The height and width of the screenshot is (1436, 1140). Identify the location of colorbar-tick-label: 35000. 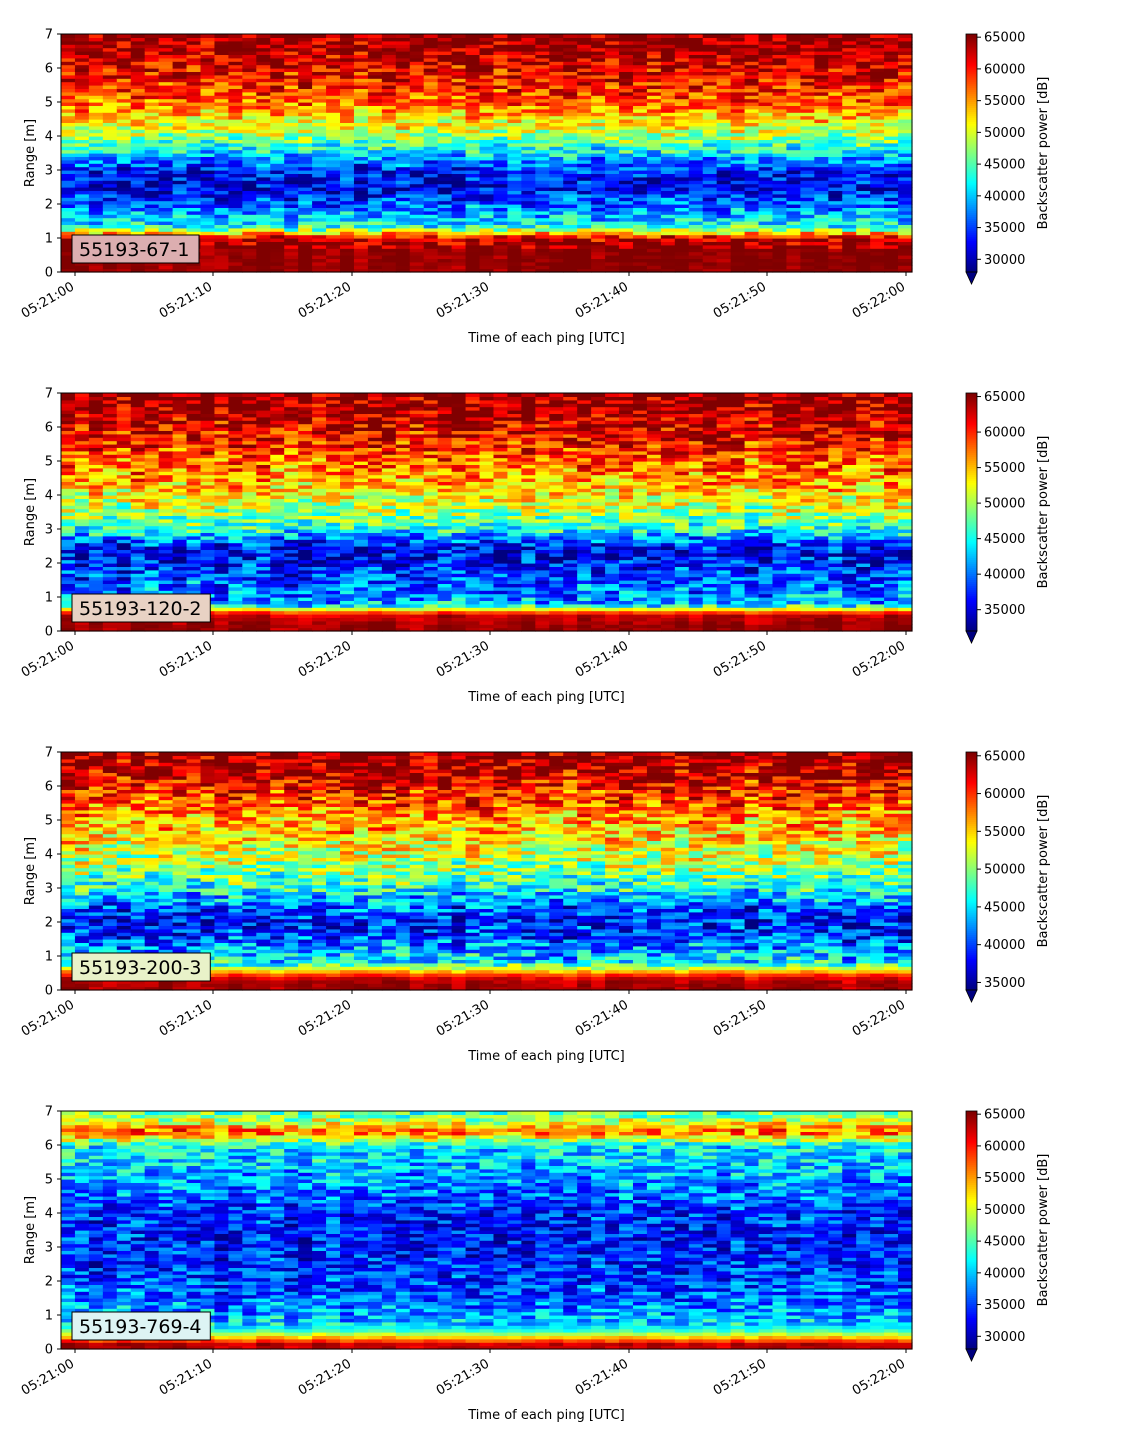
(1004, 228).